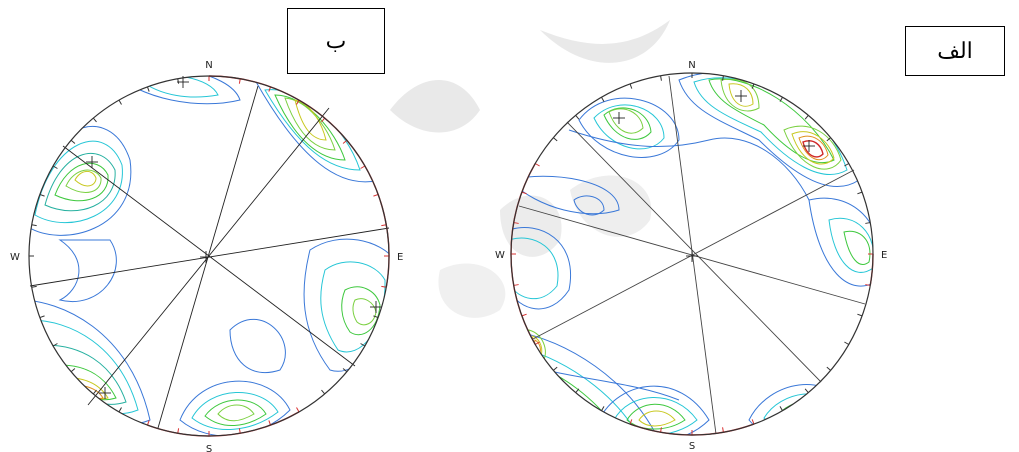  I want to click on pole-markers, so click(714, 176).